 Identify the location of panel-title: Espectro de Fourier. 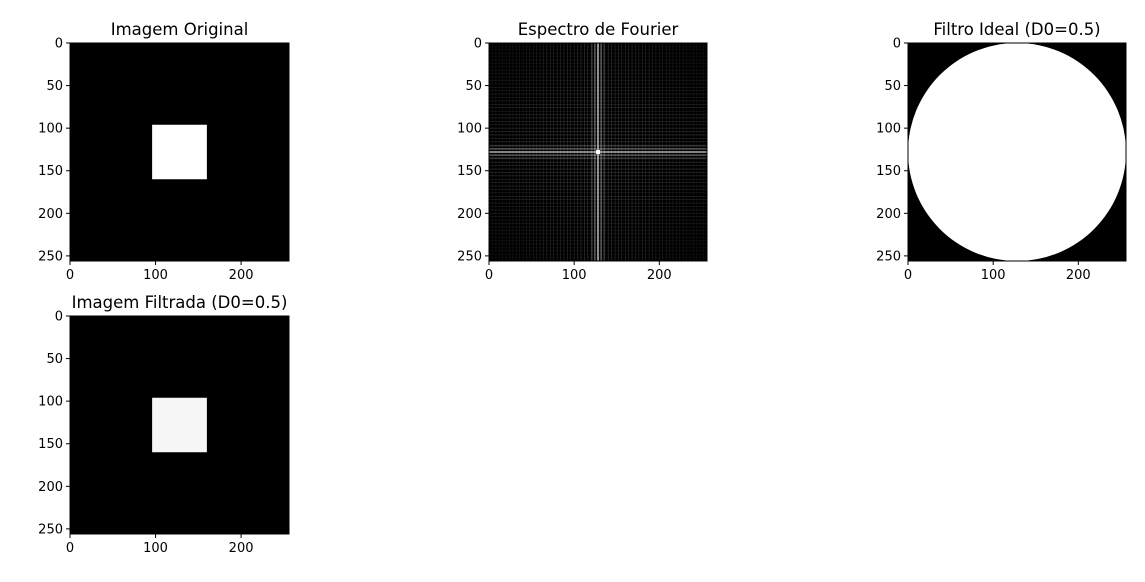
(598, 29).